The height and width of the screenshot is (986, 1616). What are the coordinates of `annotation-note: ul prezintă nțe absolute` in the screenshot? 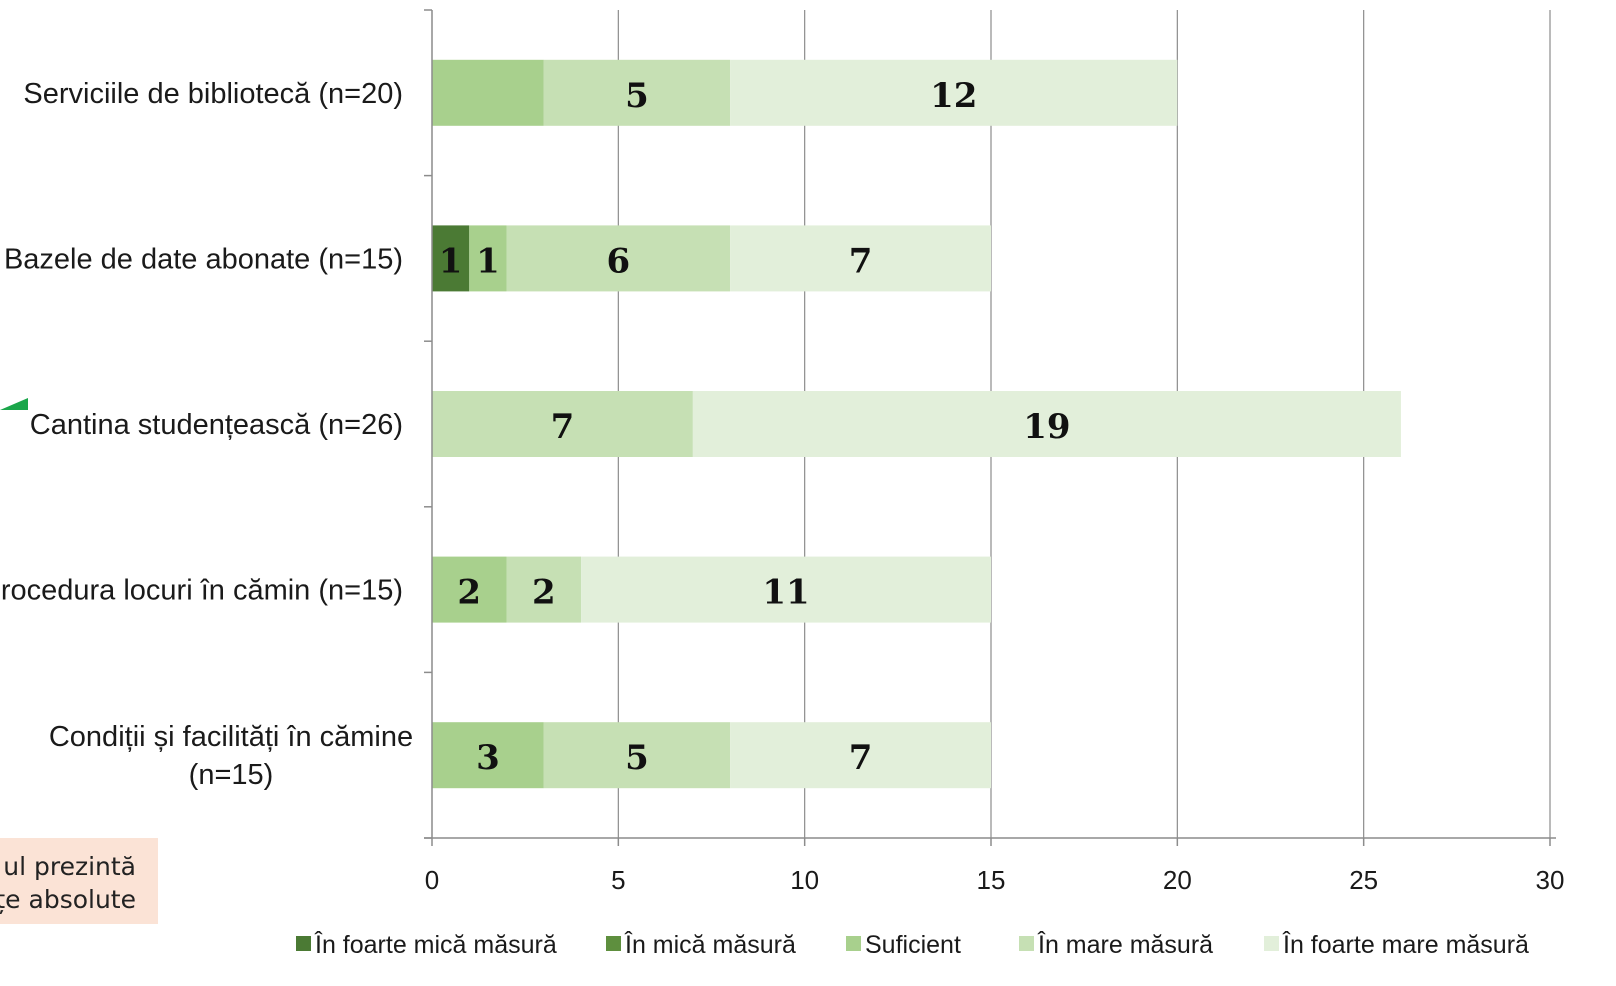 It's located at (79, 881).